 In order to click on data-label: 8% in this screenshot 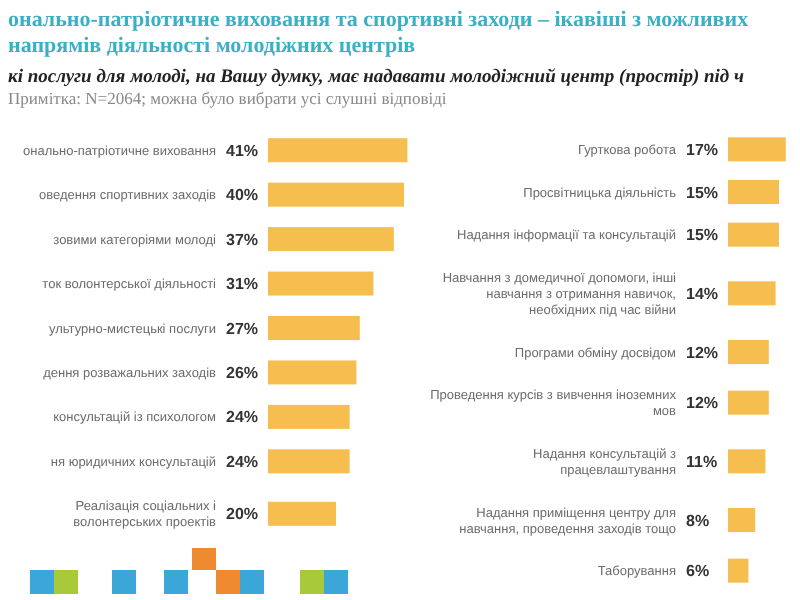, I will do `click(698, 520)`.